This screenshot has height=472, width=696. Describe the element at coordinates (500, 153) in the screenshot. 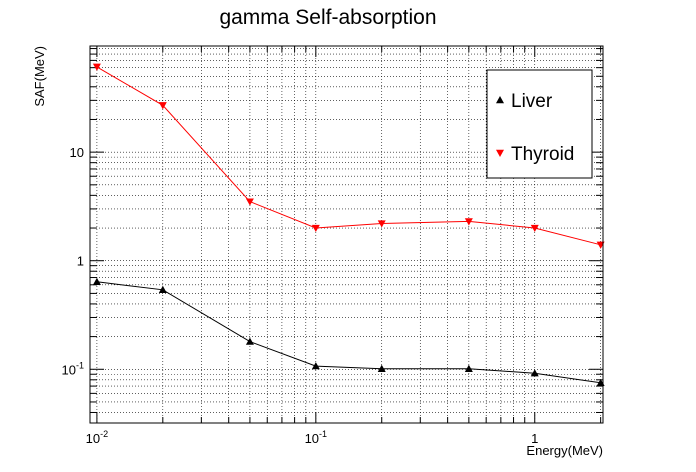

I see `legend-marker-thyroid` at that location.